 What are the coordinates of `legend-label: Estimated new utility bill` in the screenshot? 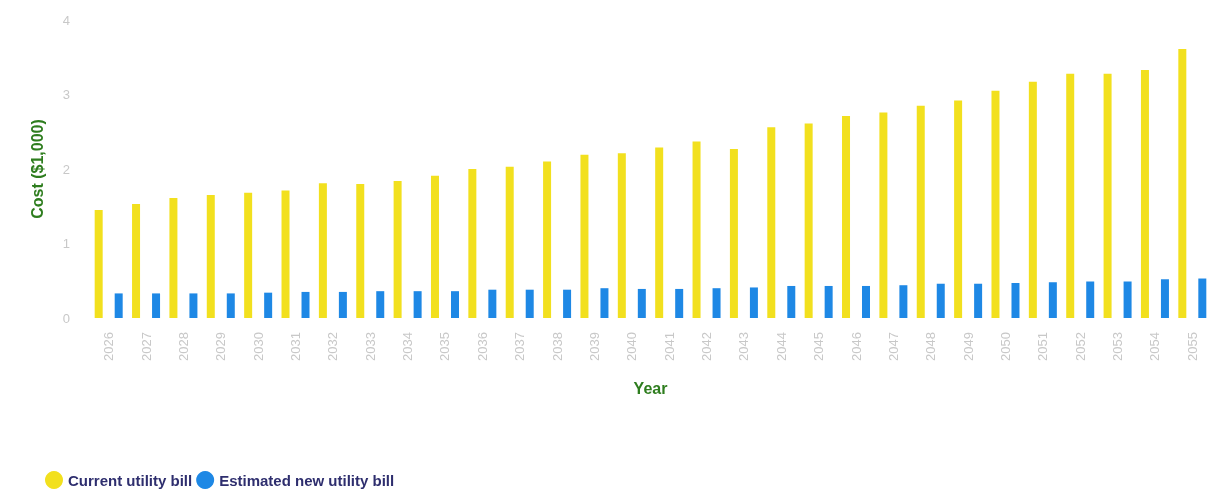 It's located at (307, 480).